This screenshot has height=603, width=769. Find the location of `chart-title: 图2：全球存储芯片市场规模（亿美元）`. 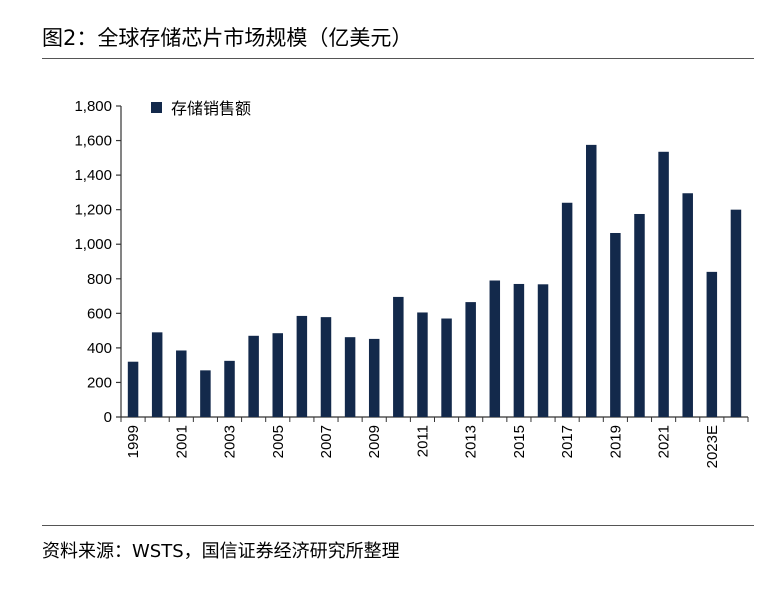

chart-title: 图2：全球存储芯片市场规模（亿美元） is located at coordinates (227, 38).